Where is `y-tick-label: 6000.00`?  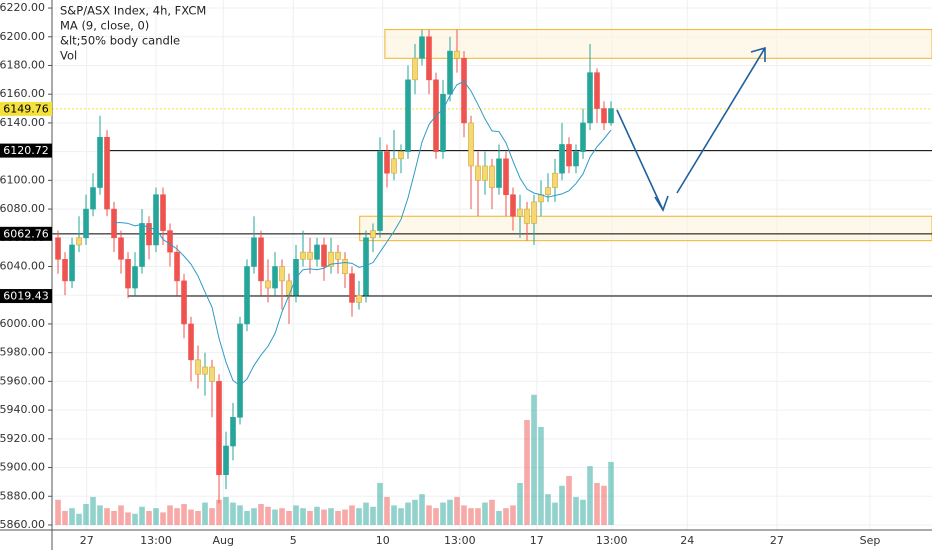
y-tick-label: 6000.00 is located at coordinates (22, 323).